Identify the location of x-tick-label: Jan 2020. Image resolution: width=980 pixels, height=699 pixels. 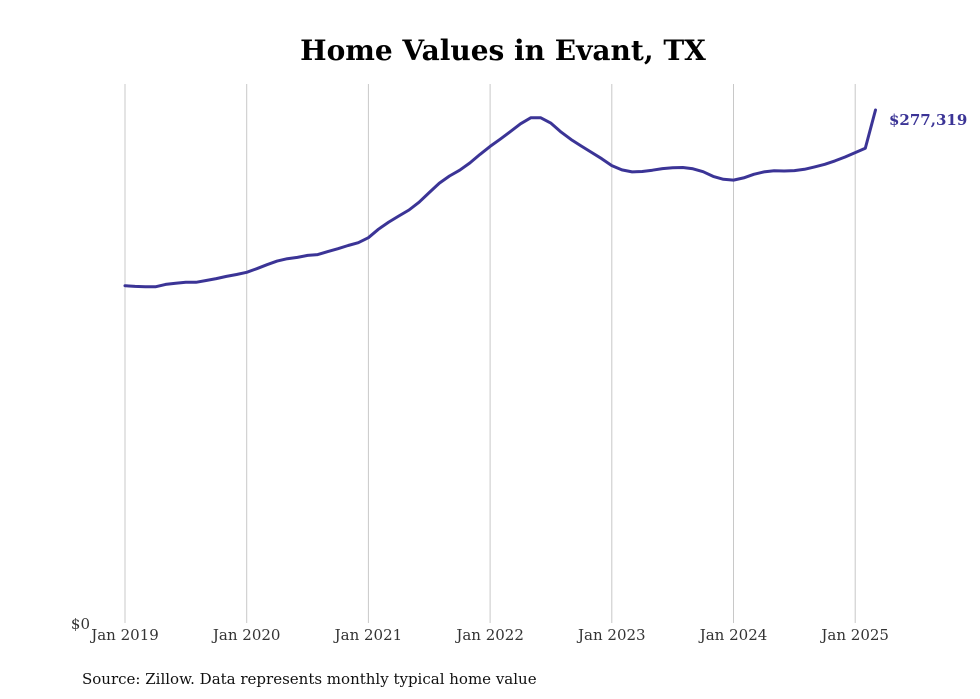
(246, 635).